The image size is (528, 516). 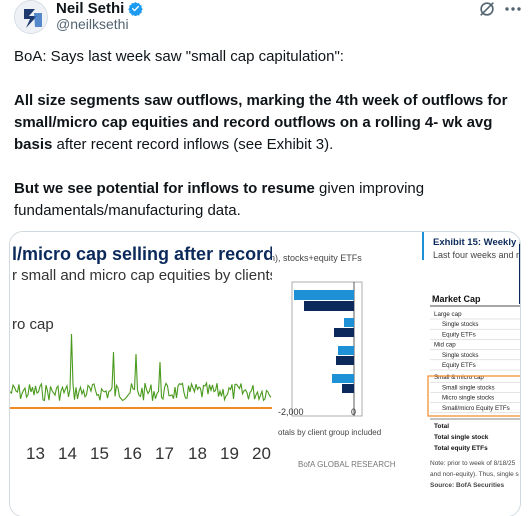 I want to click on x-tick-label: 18, so click(x=197, y=453).